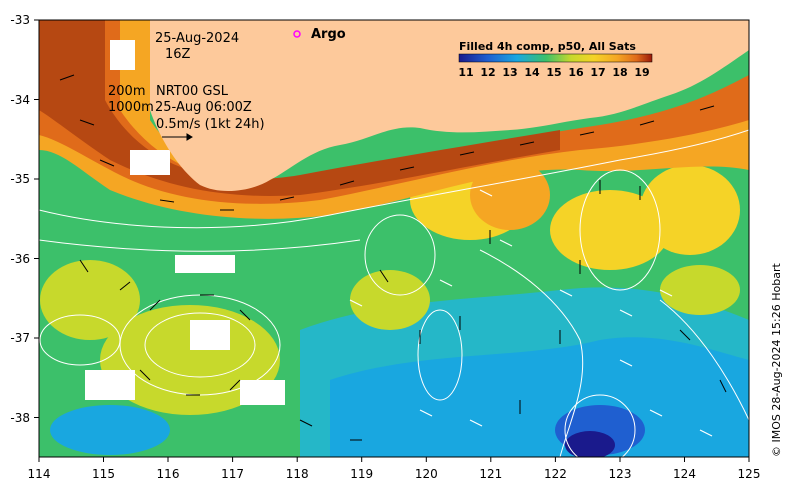 This screenshot has height=492, width=791. I want to click on colorbar-tick-label: 12, so click(487, 72).